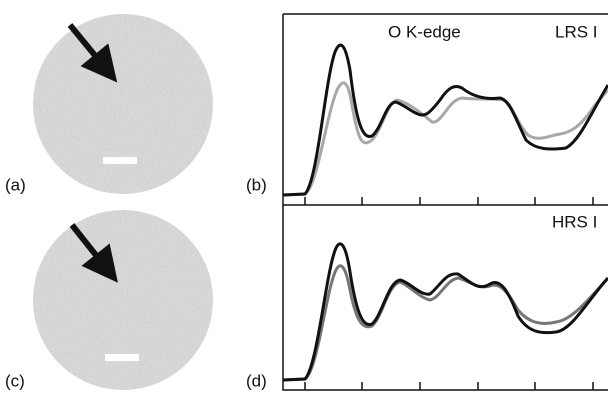 The width and height of the screenshot is (608, 401). What do you see at coordinates (123, 104) in the screenshot?
I see `micrograph-a` at bounding box center [123, 104].